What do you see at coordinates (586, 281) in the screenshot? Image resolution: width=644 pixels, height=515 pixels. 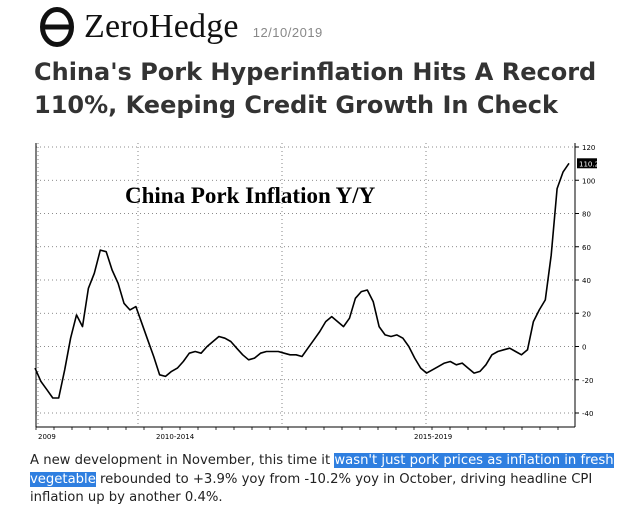 I see `y-tick-label: 40` at bounding box center [586, 281].